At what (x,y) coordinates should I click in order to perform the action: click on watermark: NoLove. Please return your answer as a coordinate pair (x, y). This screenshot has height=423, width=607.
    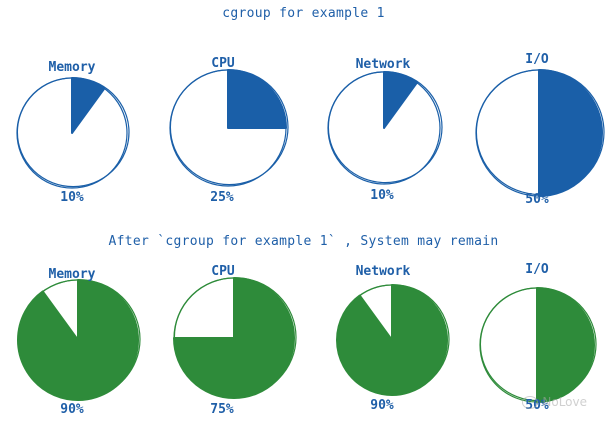
    Looking at the image, I should click on (554, 402).